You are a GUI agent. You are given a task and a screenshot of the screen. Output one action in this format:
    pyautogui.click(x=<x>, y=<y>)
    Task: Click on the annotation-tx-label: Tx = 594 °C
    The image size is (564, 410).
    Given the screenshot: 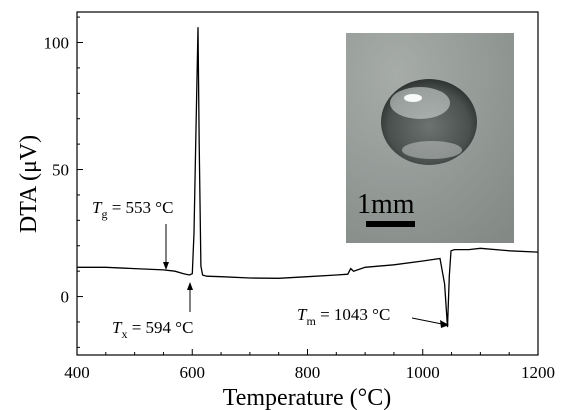 What is the action you would take?
    pyautogui.click(x=152, y=329)
    